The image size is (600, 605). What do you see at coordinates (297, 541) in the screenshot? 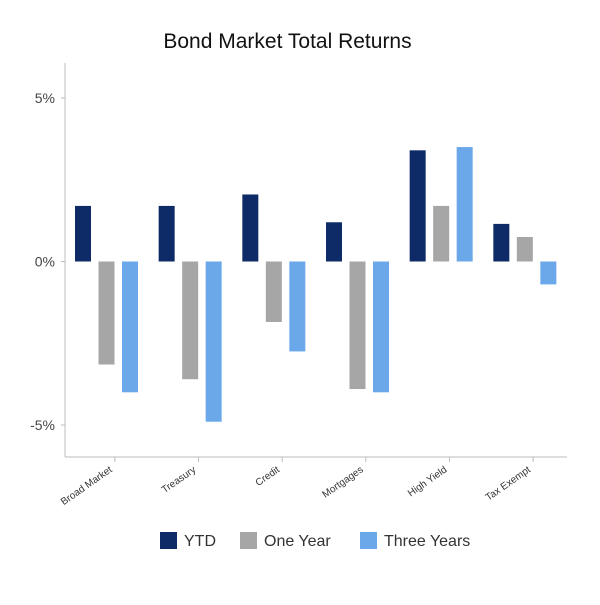
I see `legend-label: One Year` at bounding box center [297, 541].